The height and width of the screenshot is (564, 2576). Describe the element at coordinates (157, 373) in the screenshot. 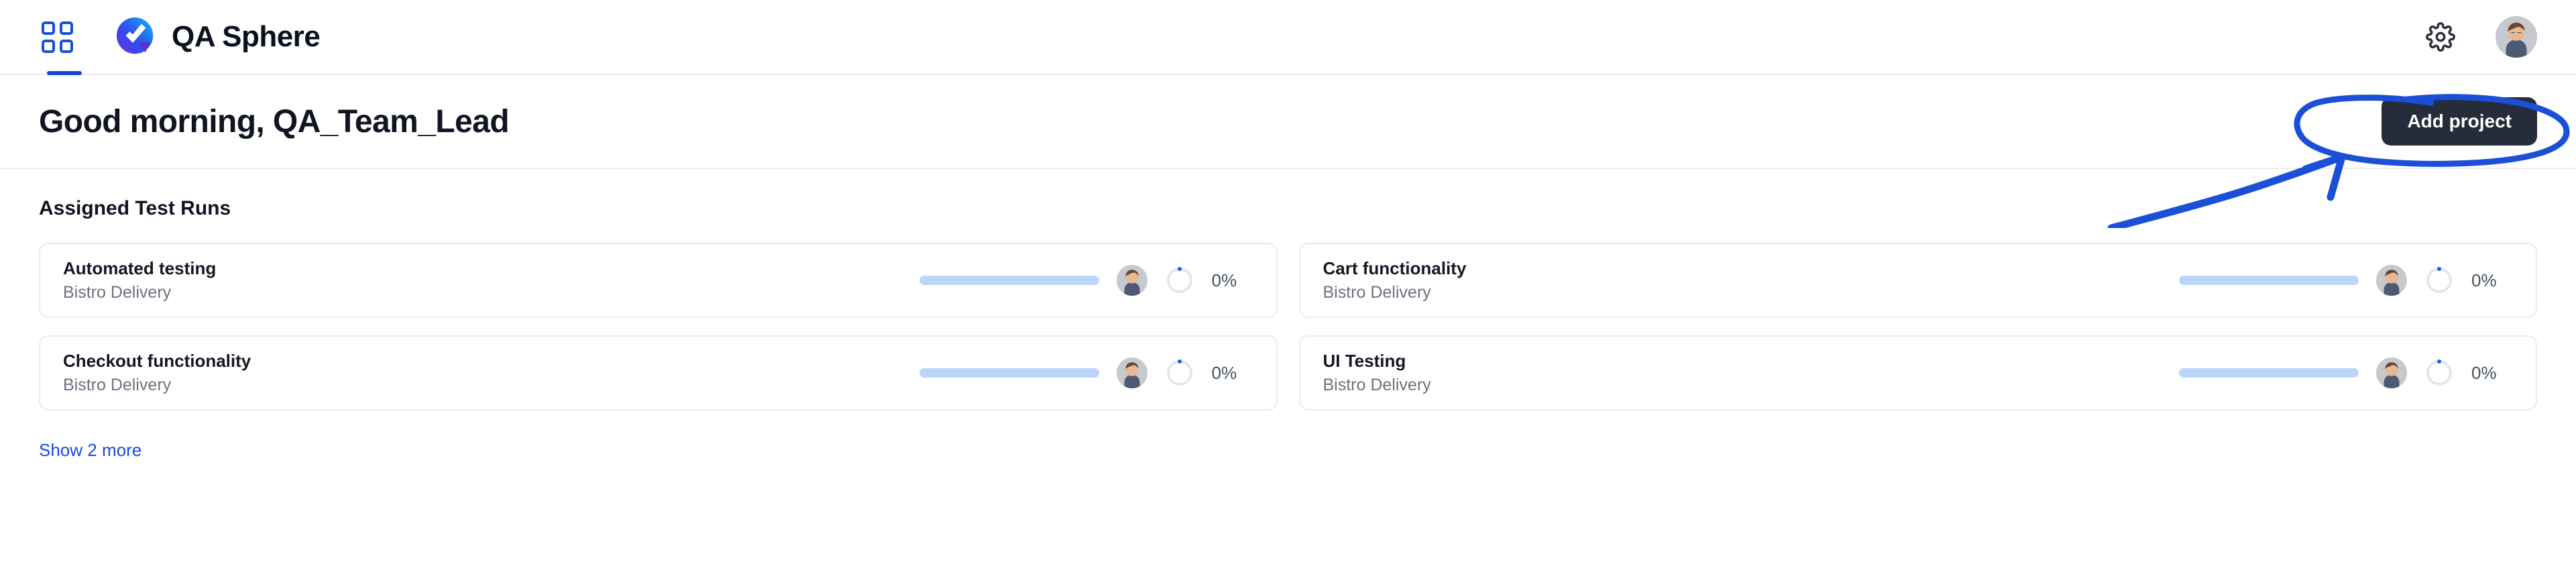

I see `test-run-meta: Checkout functionality Bistro Delivery` at that location.